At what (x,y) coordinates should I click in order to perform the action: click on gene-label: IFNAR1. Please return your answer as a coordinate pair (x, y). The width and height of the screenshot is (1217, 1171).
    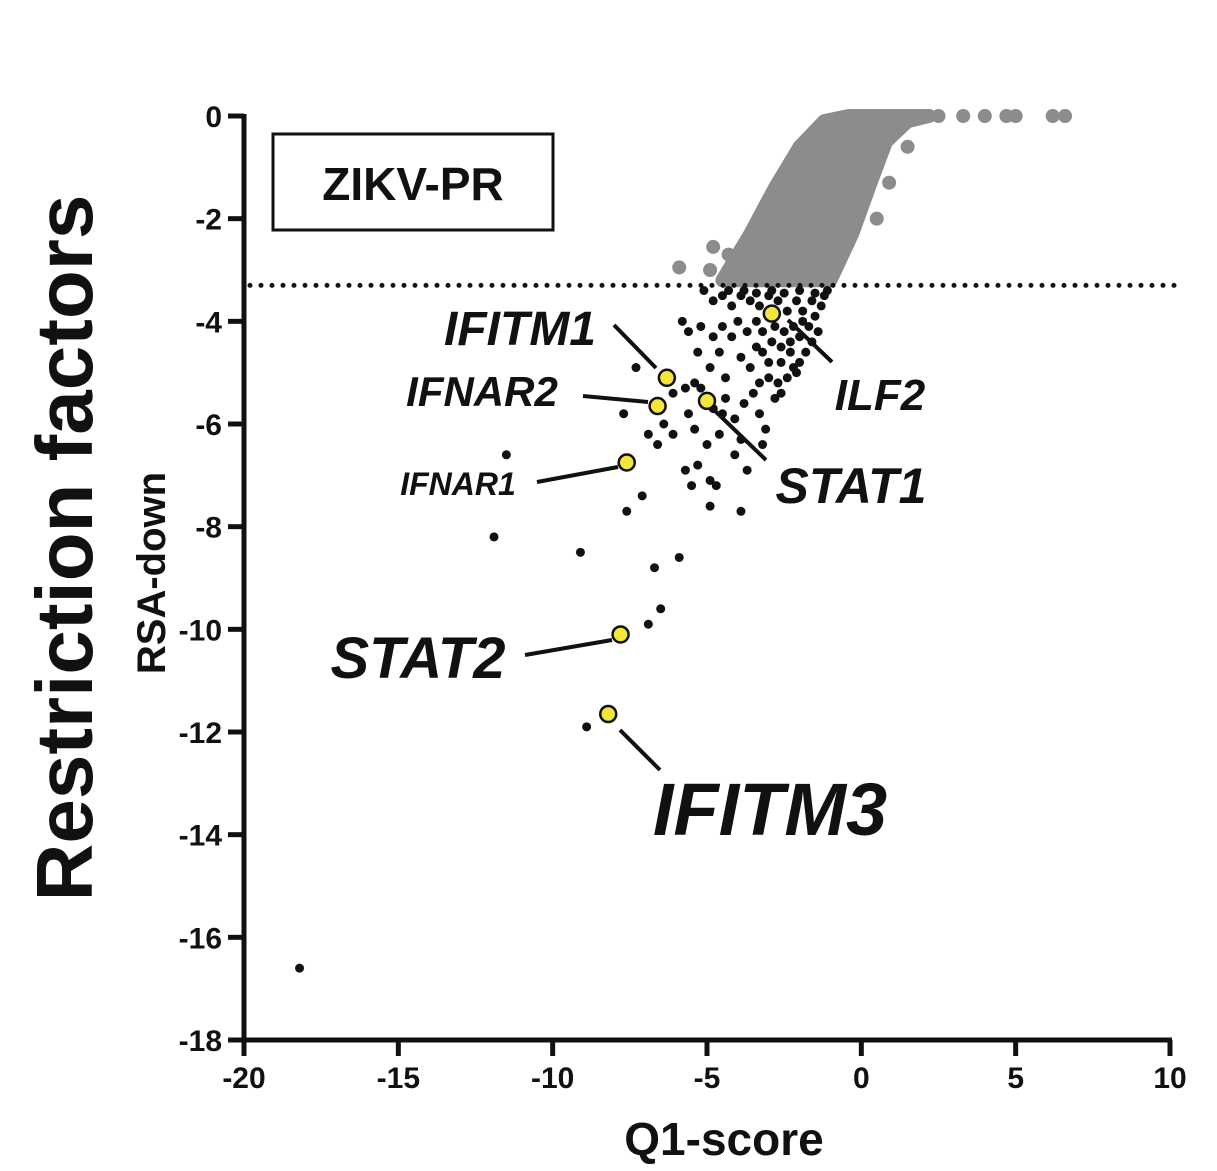
    Looking at the image, I should click on (458, 484).